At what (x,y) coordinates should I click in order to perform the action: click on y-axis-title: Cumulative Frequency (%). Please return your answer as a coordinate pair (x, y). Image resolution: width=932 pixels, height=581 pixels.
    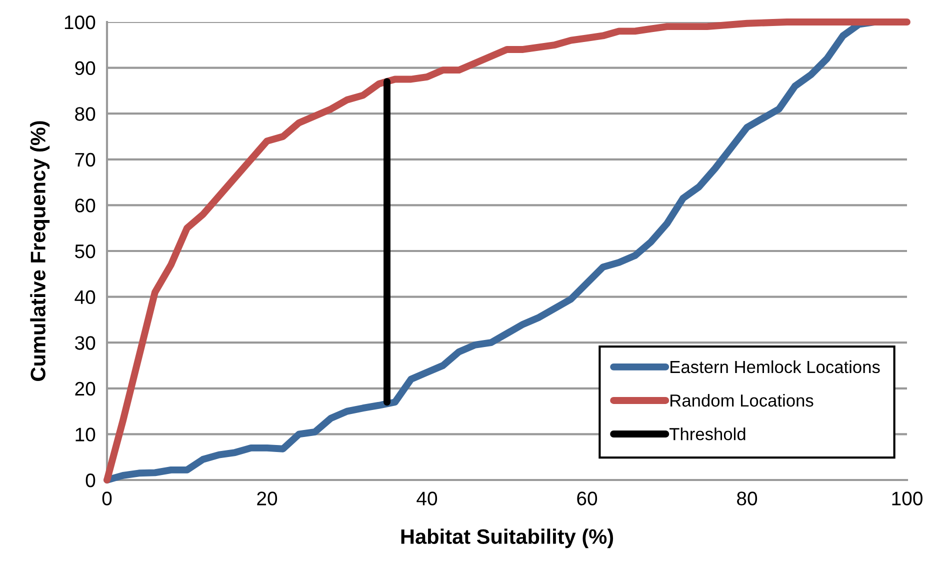
    Looking at the image, I should click on (40, 251).